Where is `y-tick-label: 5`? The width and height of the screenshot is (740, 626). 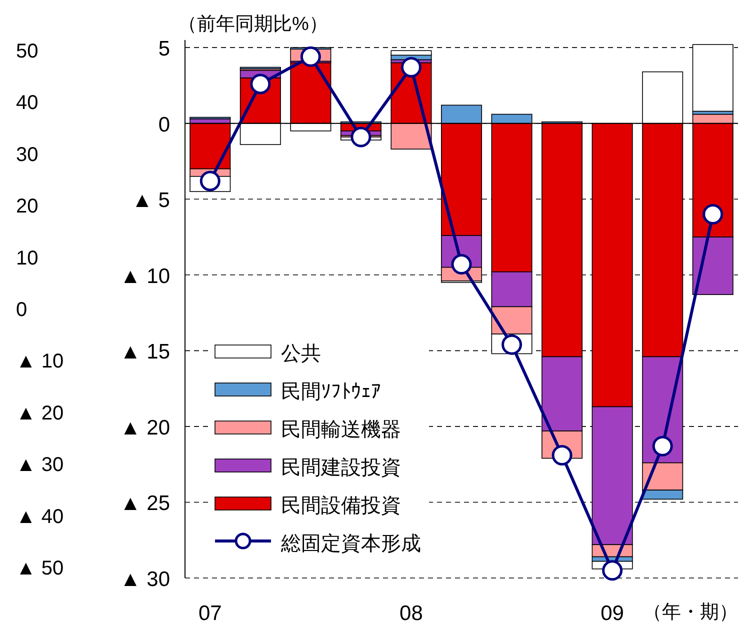
y-tick-label: 5 is located at coordinates (164, 49).